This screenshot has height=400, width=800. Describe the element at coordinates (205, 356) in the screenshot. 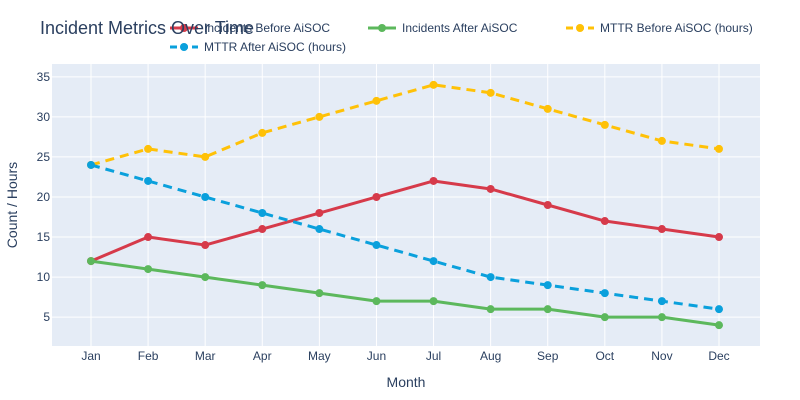

I see `x-tick-label: Mar` at that location.